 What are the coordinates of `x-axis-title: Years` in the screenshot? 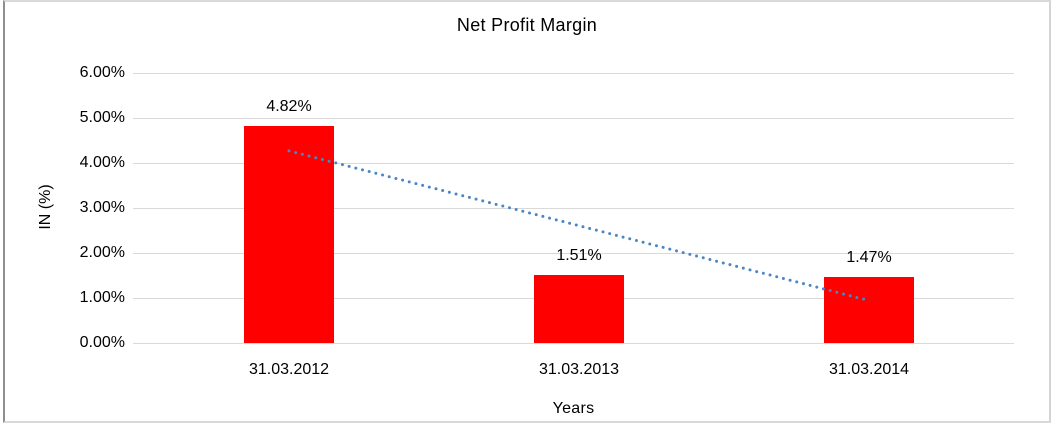 It's located at (573, 408).